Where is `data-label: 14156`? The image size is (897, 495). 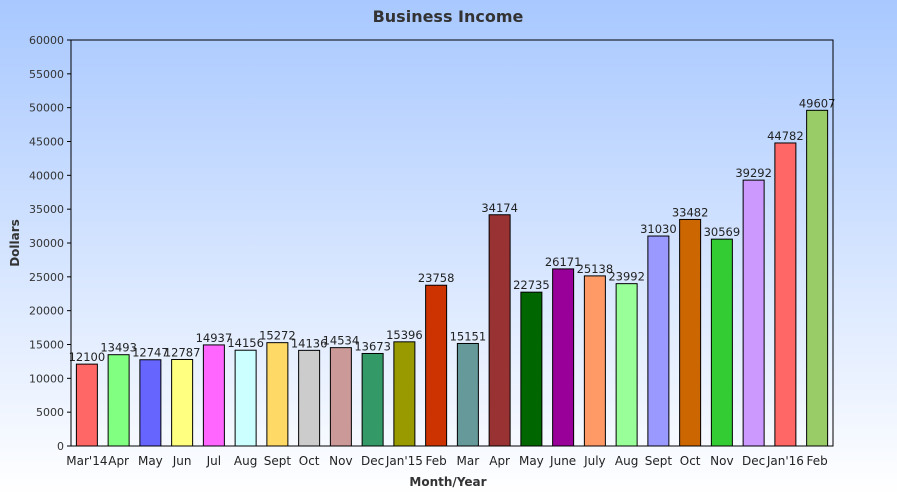
data-label: 14156 is located at coordinates (245, 343).